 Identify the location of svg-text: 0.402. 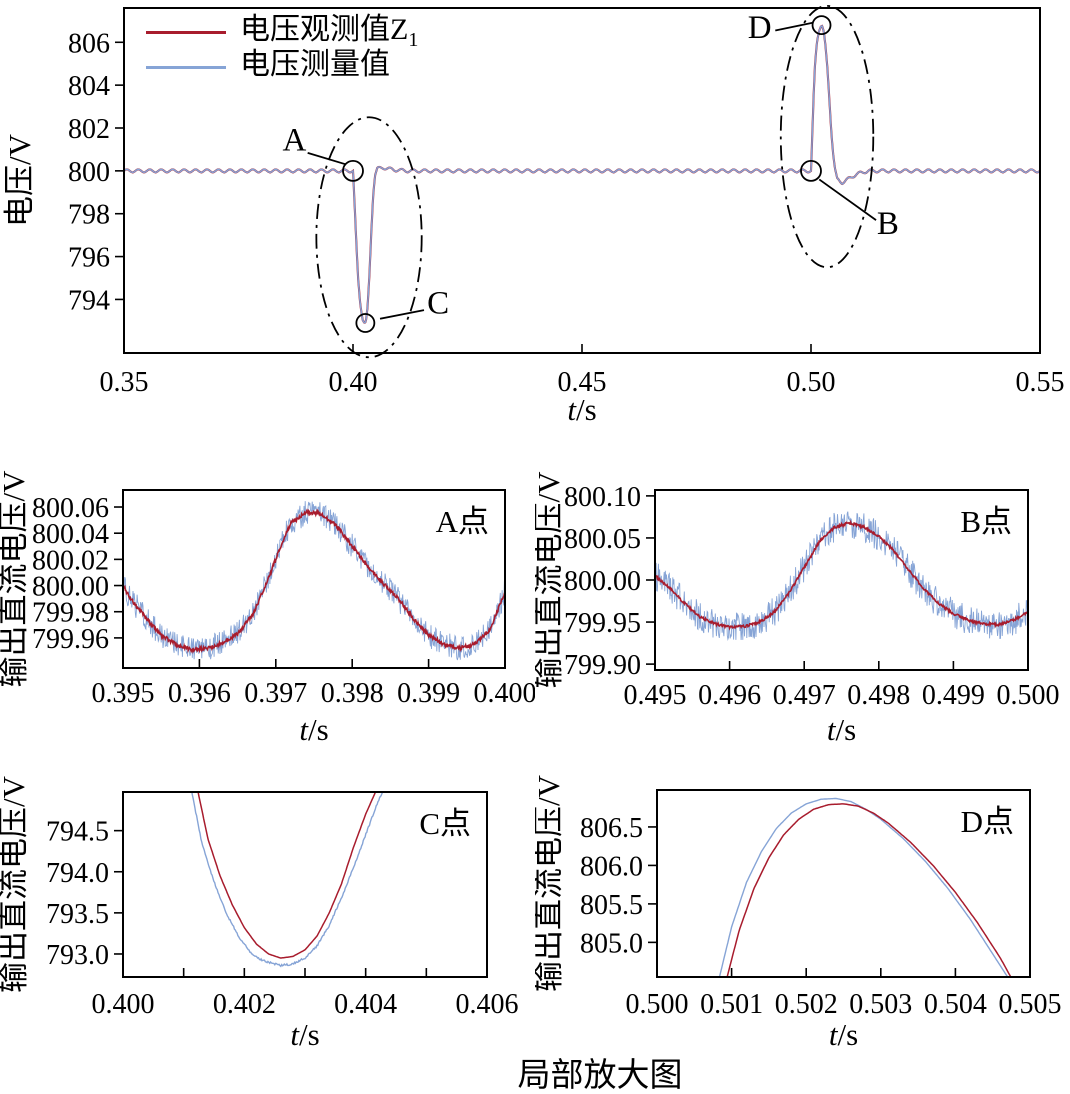
(244, 1004).